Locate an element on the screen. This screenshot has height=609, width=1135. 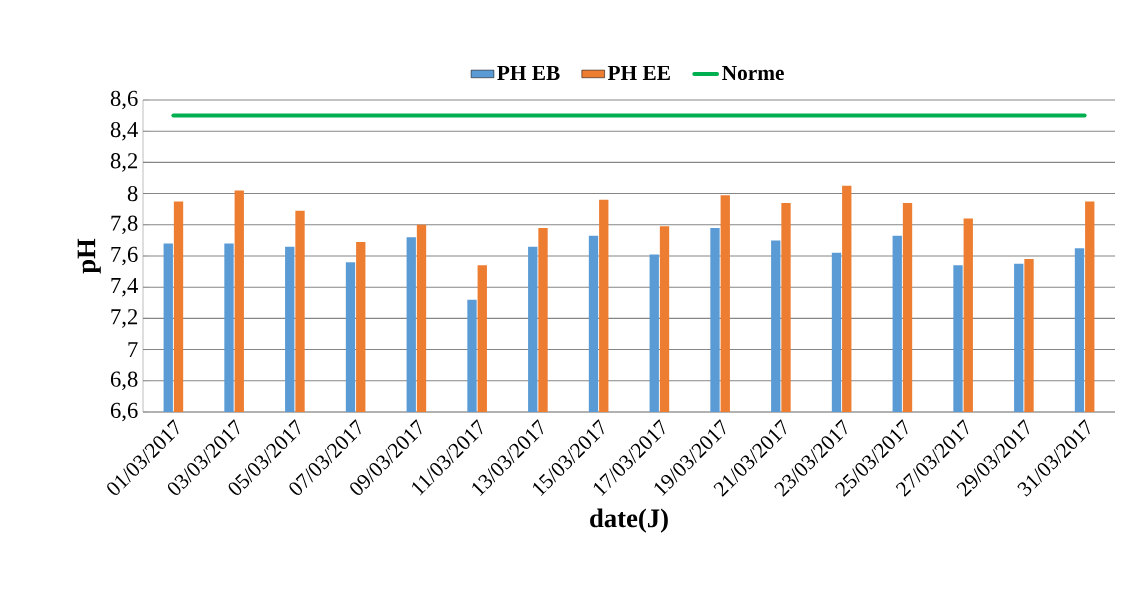
y-tick-label: 8,2 is located at coordinates (124, 162).